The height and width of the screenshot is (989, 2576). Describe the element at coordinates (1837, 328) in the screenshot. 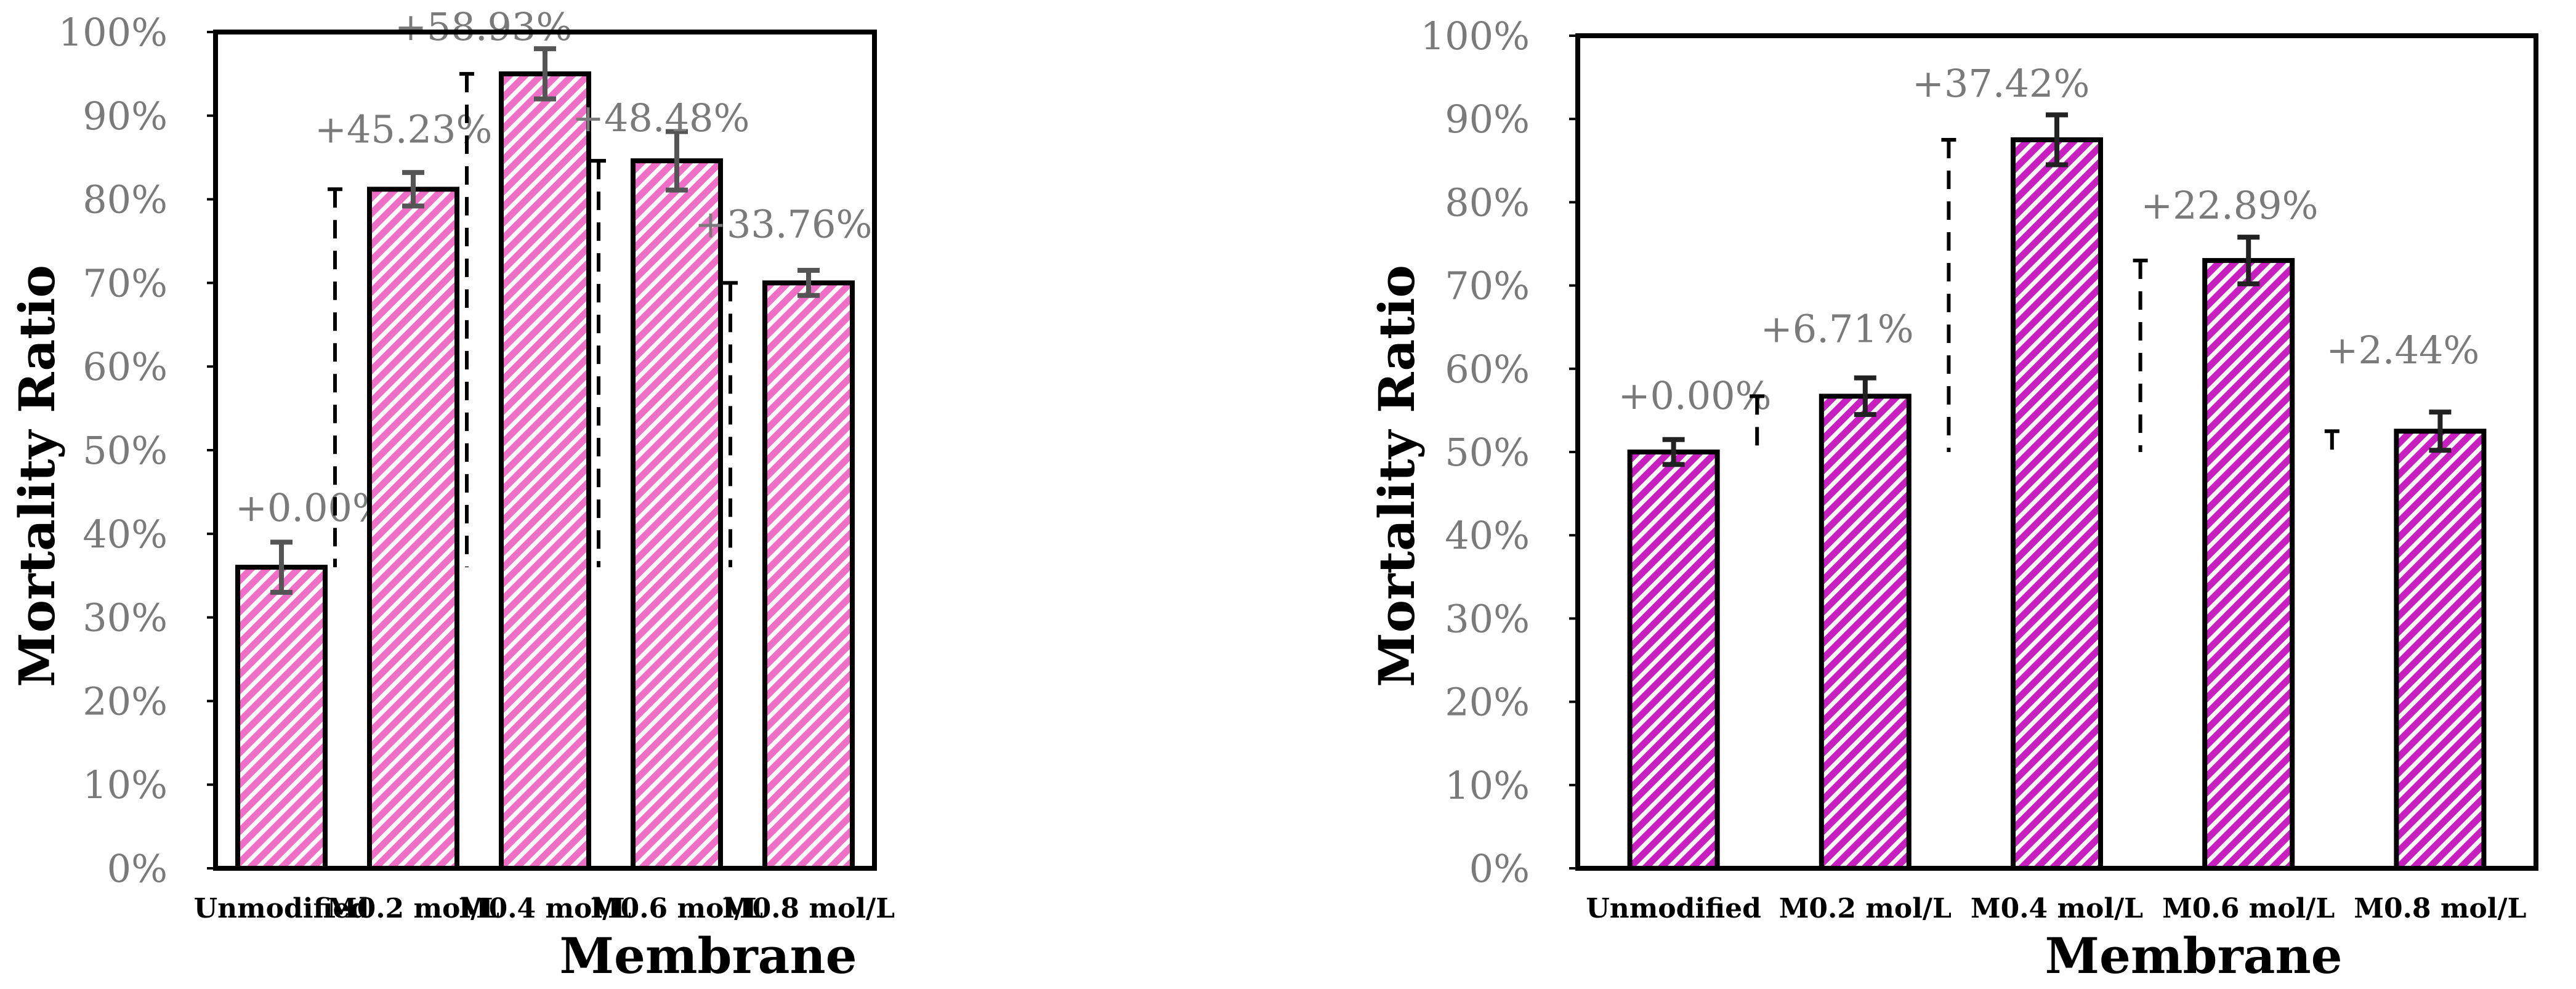

I see `increase-annotation: +6.71%` at that location.